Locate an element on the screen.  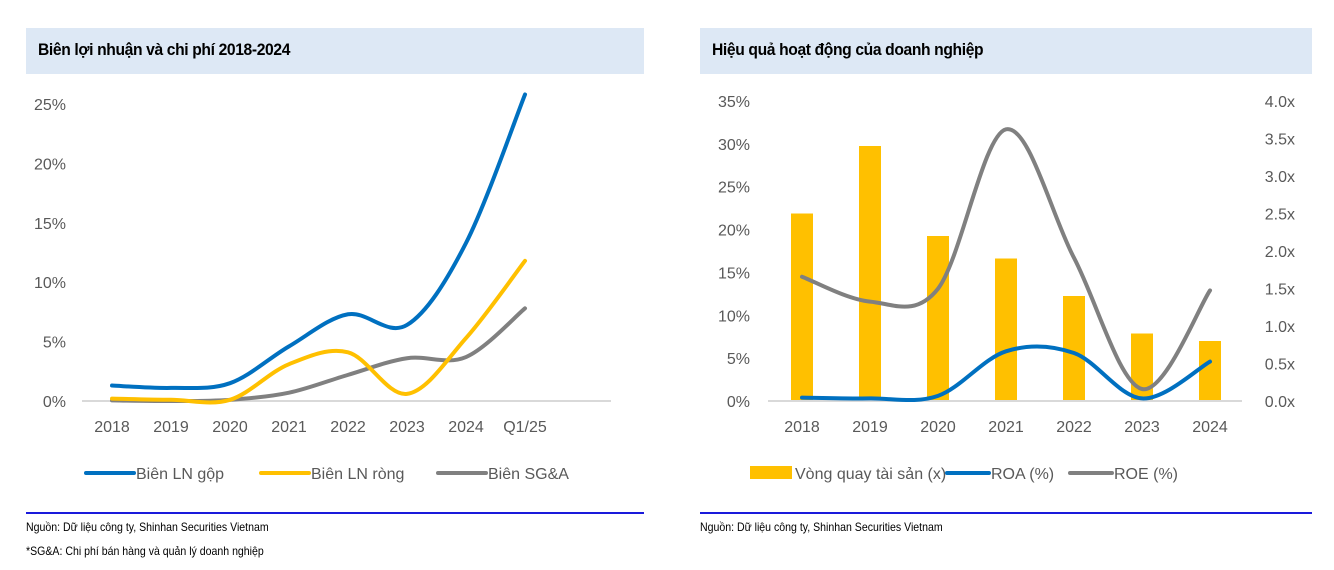
chart-title: Biên lợi nhuận và chi phí 2018-2024 is located at coordinates (164, 49).